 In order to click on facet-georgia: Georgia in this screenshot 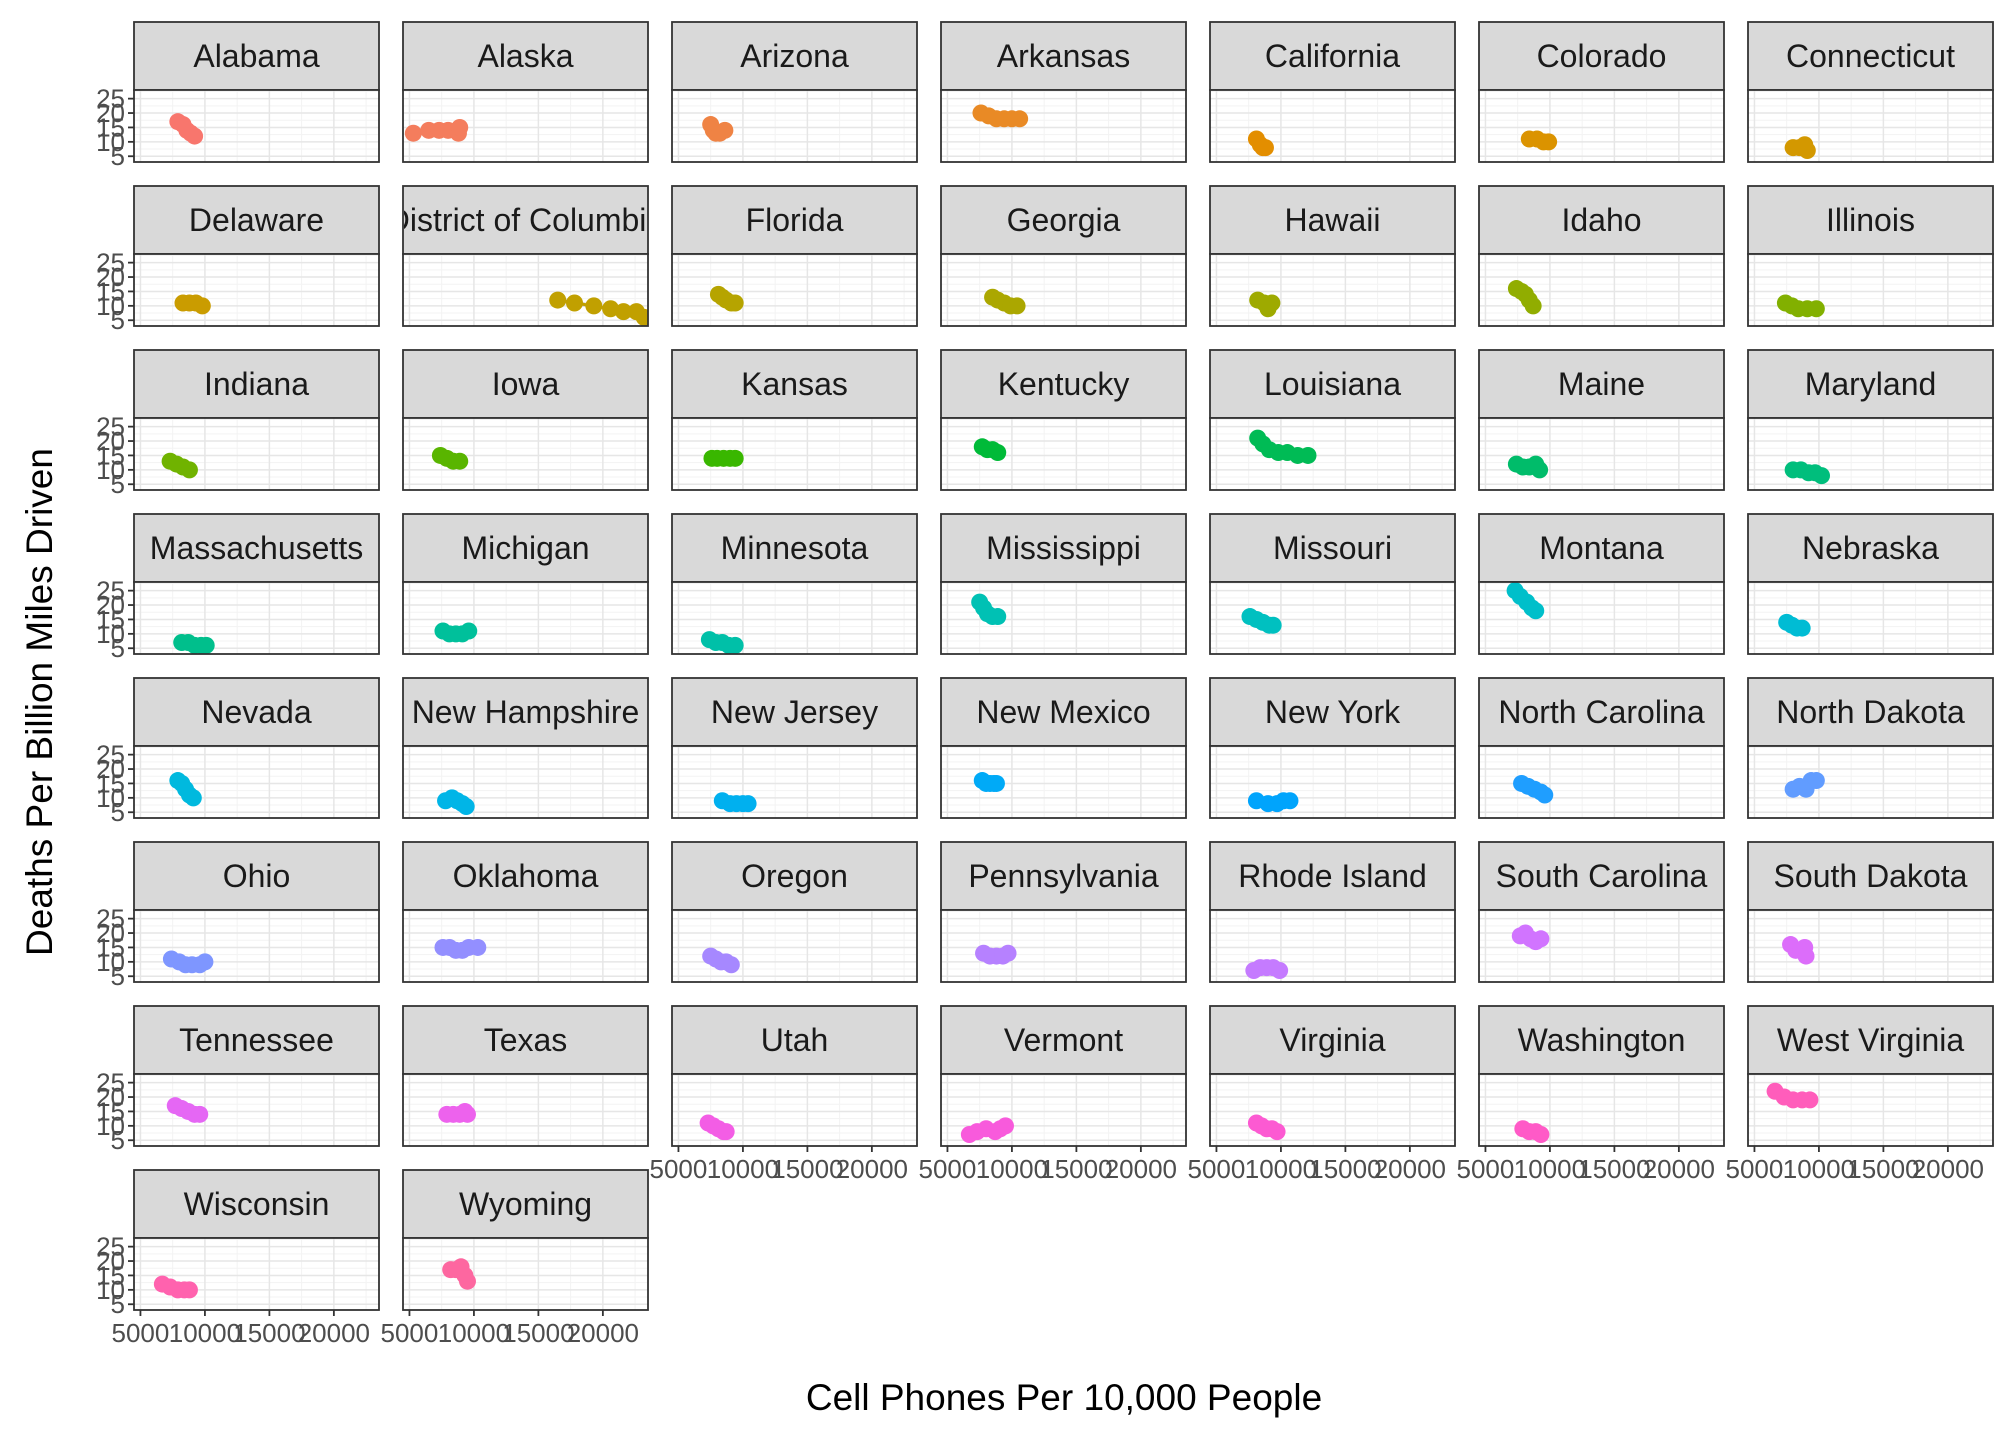, I will do `click(1063, 256)`.